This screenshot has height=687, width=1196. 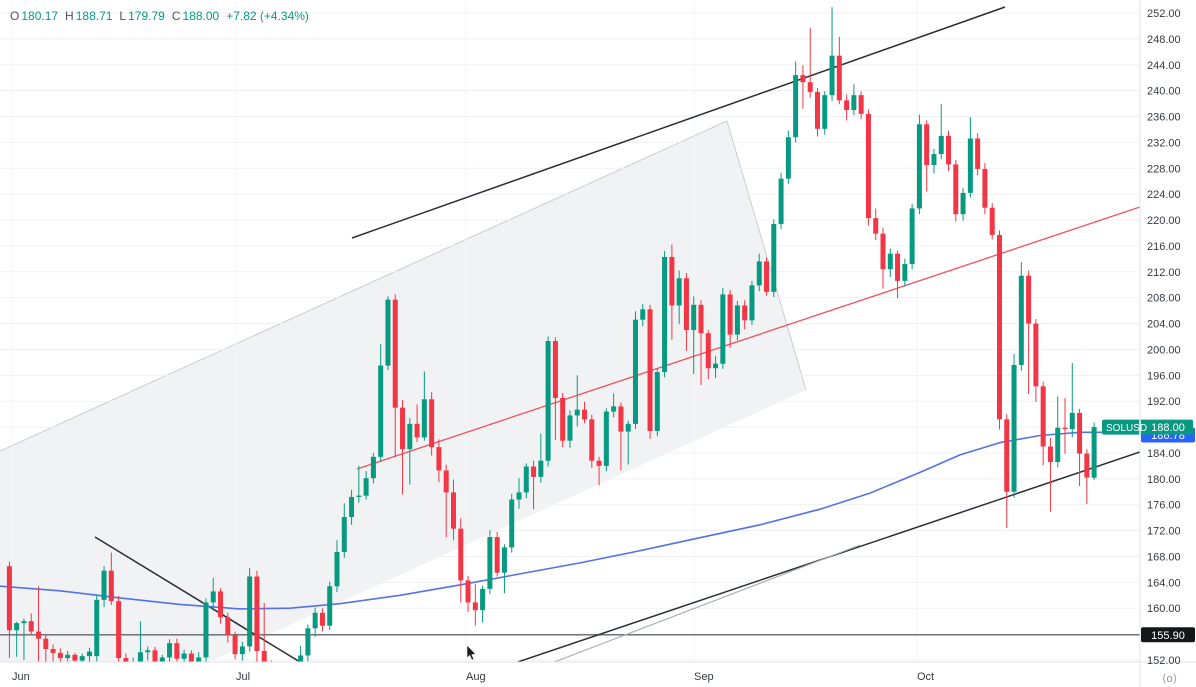 What do you see at coordinates (1164, 169) in the screenshot?
I see `svg-text: 228.00` at bounding box center [1164, 169].